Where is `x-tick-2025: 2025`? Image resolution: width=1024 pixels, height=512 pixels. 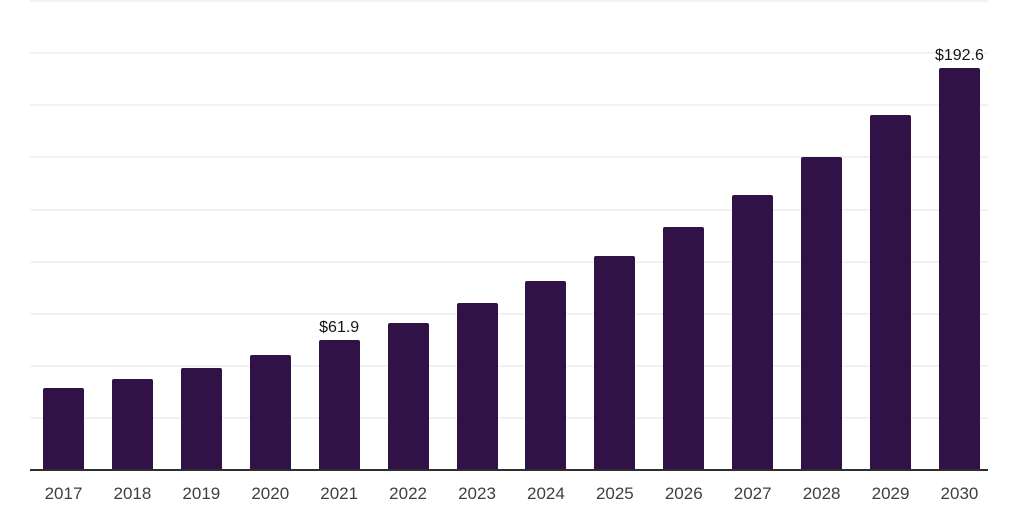 x-tick-2025: 2025 is located at coordinates (614, 493).